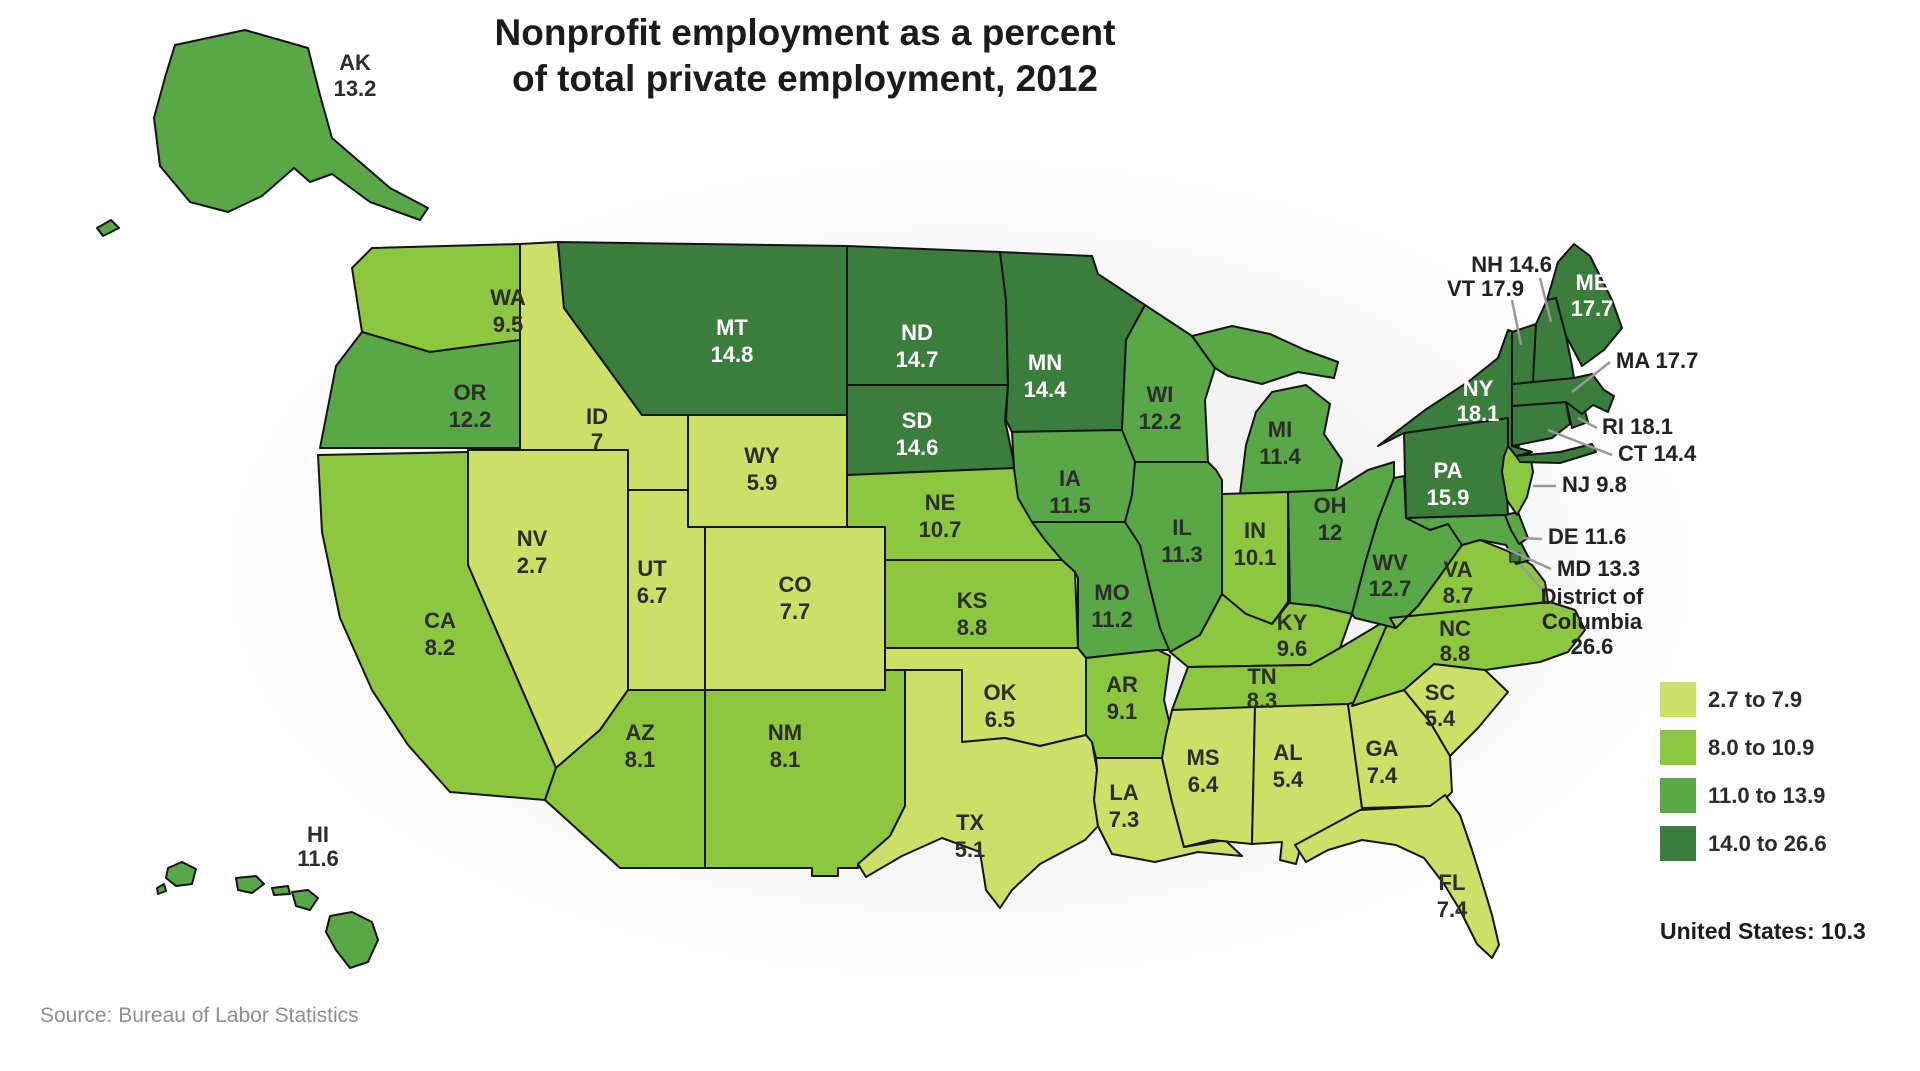 This screenshot has width=1920, height=1071. Describe the element at coordinates (1637, 426) in the screenshot. I see `callout-label-ri: RI 18.1` at that location.